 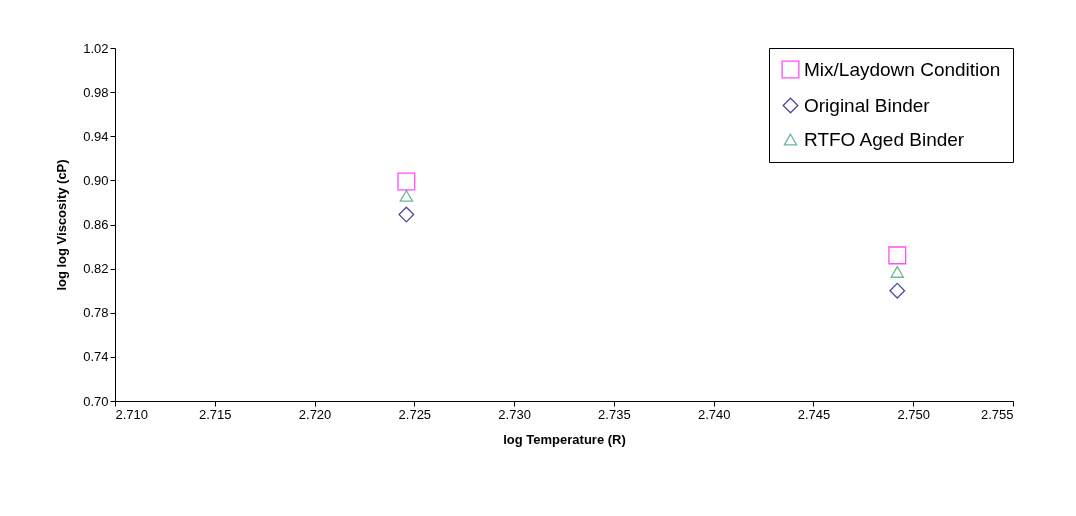 What do you see at coordinates (997, 414) in the screenshot?
I see `x-tick-label: 2.755` at bounding box center [997, 414].